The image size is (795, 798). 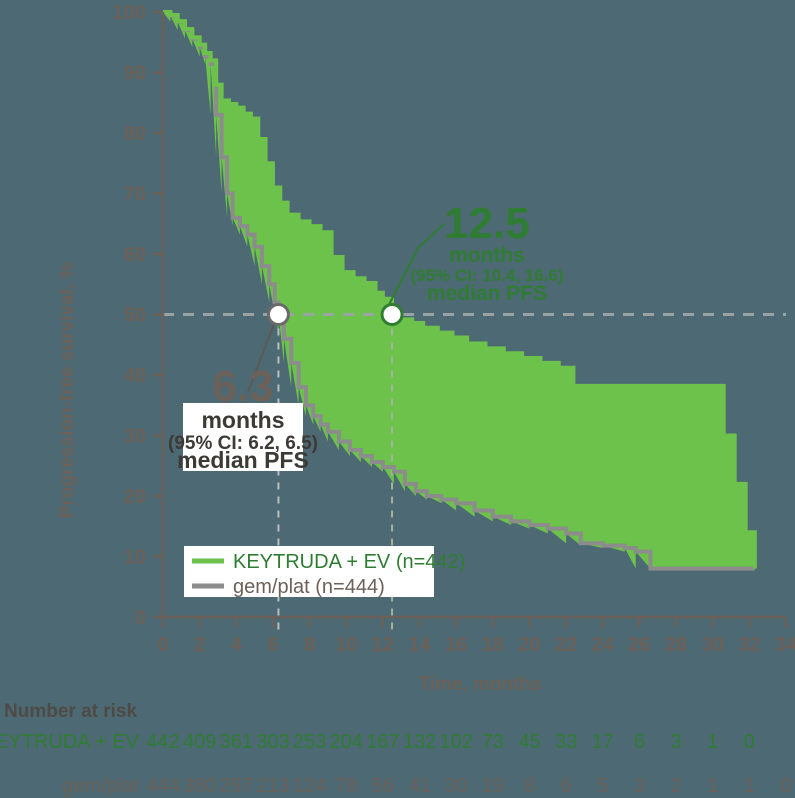 I want to click on risk-value: 167, so click(x=382, y=742).